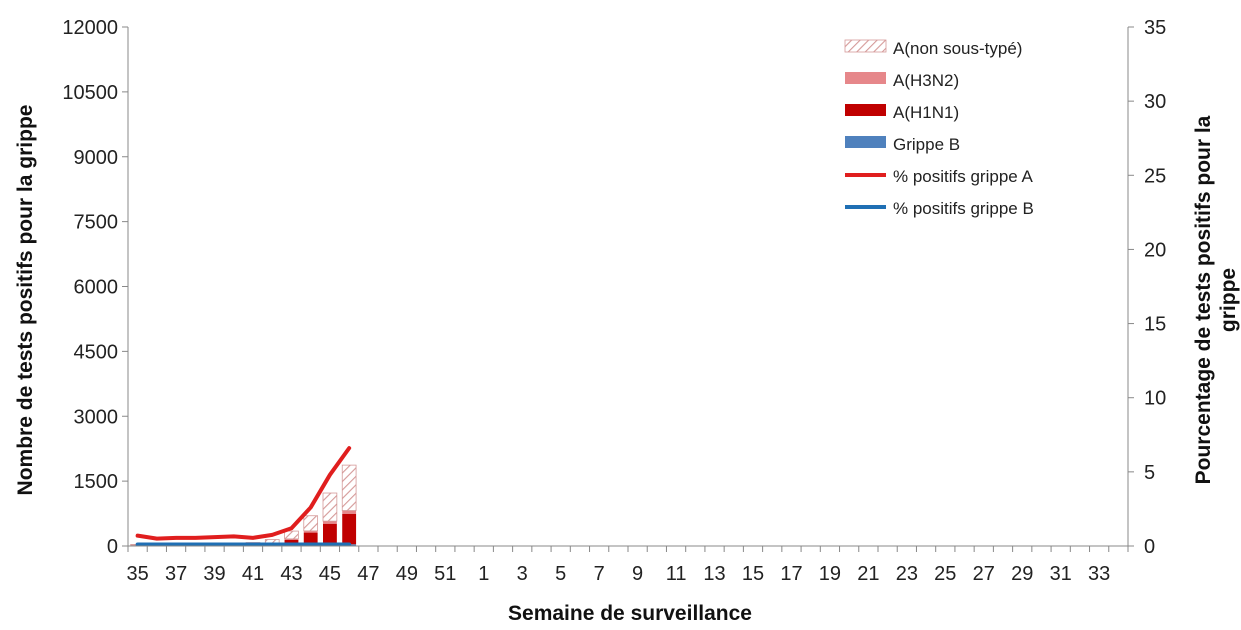  What do you see at coordinates (349, 487) in the screenshot?
I see `bar-a-non-sous-typ--week-46` at bounding box center [349, 487].